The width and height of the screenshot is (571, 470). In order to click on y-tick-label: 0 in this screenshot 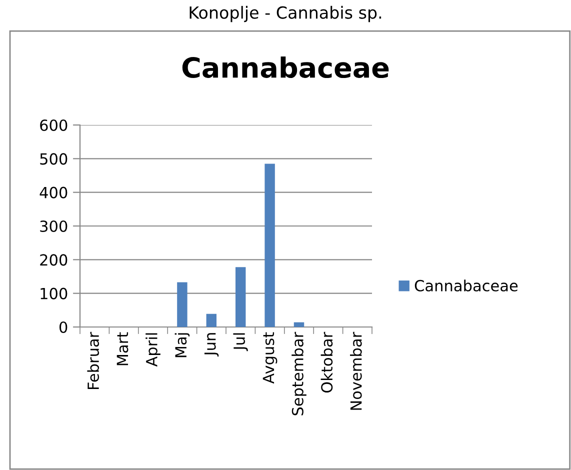, I will do `click(63, 327)`.